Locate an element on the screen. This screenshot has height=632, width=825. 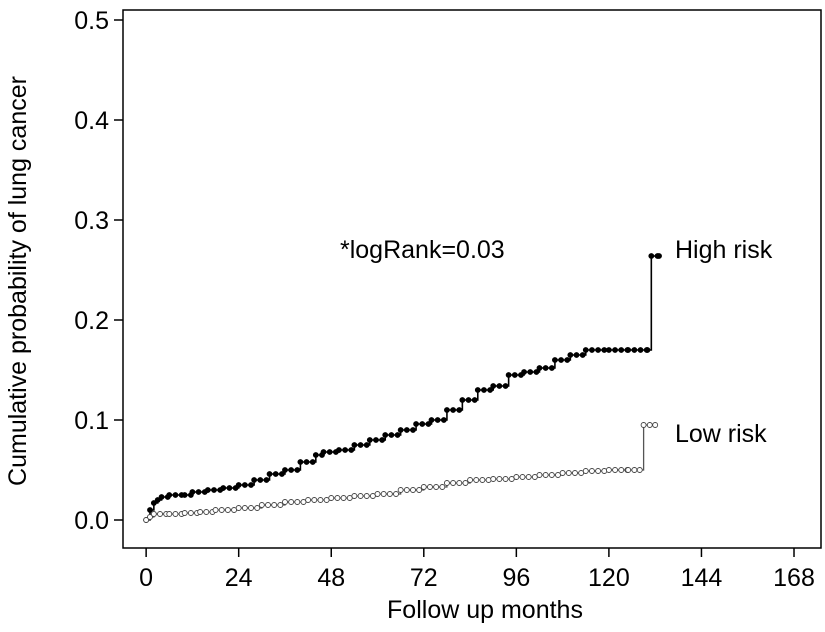
x-tick-label: 168 is located at coordinates (794, 578).